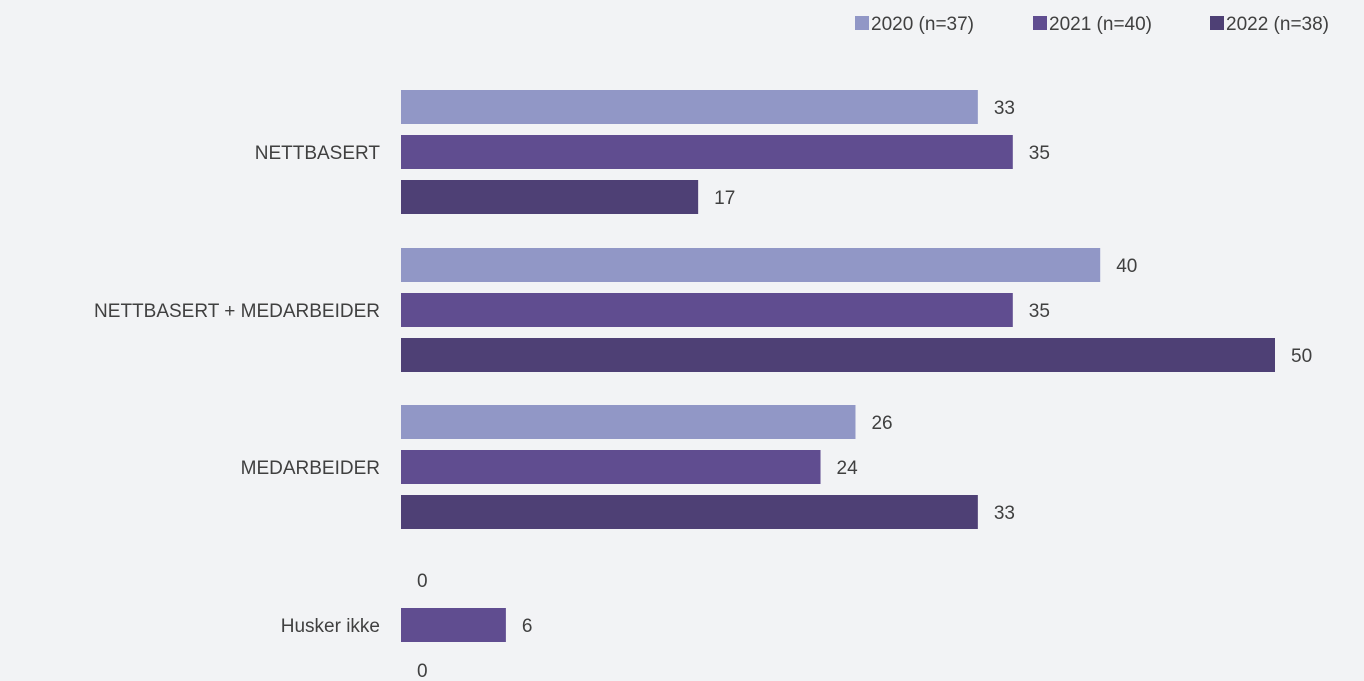  What do you see at coordinates (237, 311) in the screenshot?
I see `category-label-2: NETTBASERT + MEDARBEIDER` at bounding box center [237, 311].